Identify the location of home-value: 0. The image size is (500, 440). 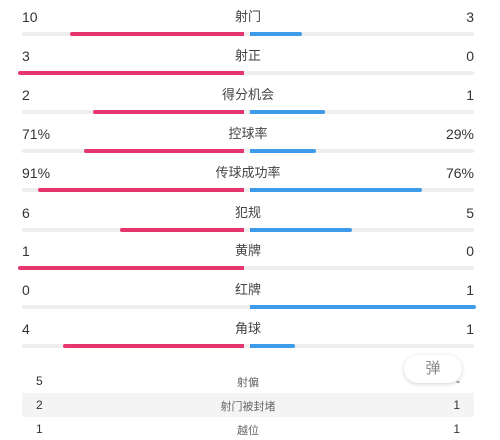
(26, 290).